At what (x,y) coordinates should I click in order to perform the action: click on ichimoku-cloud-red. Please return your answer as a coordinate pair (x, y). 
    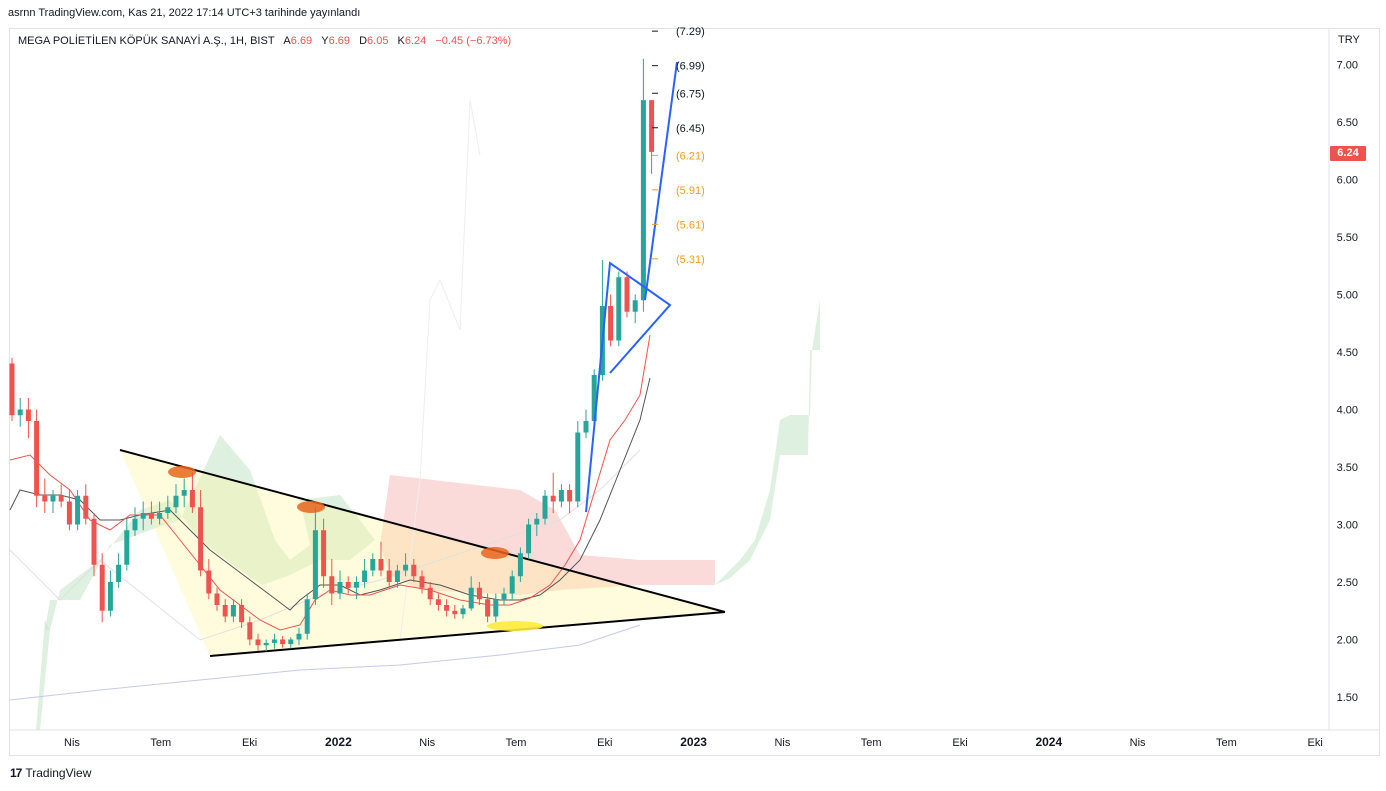
    Looking at the image, I should click on (547, 535).